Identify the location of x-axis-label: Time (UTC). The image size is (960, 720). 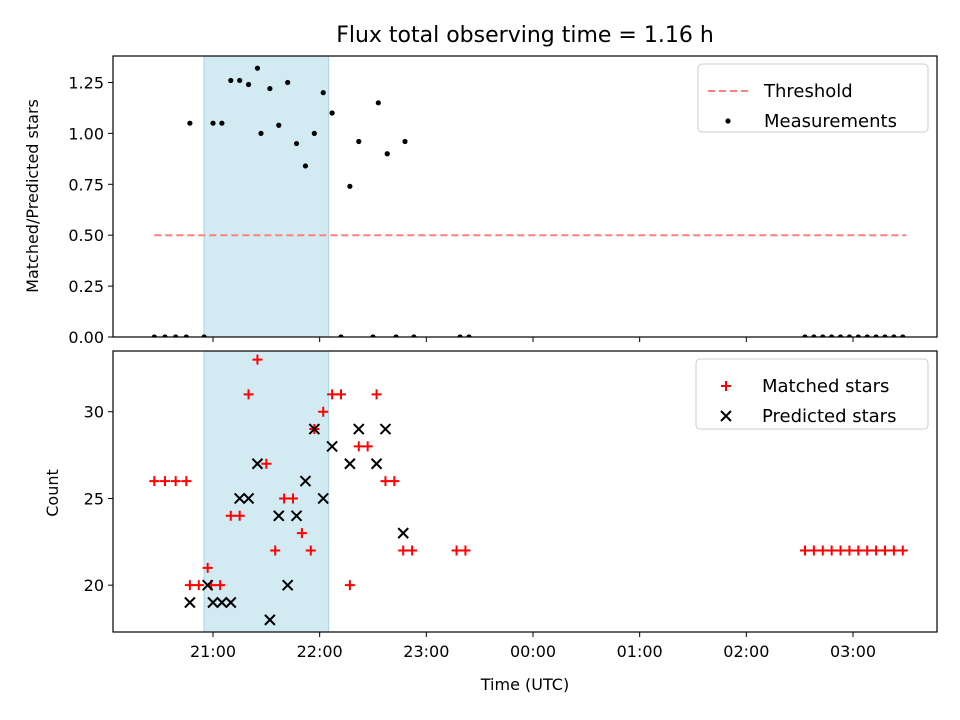
(524, 684).